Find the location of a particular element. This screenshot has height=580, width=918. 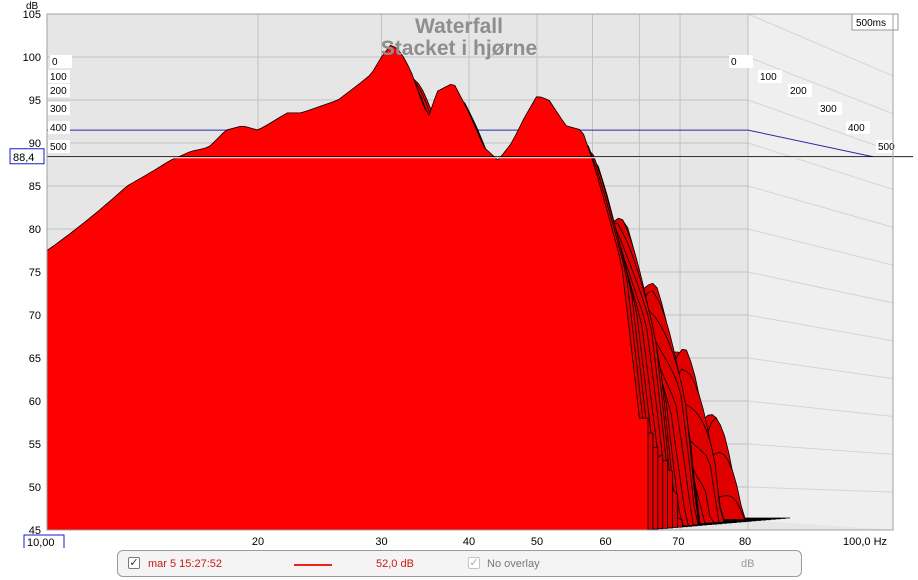

chart-subtitle: Stacket i hjørne is located at coordinates (459, 48).